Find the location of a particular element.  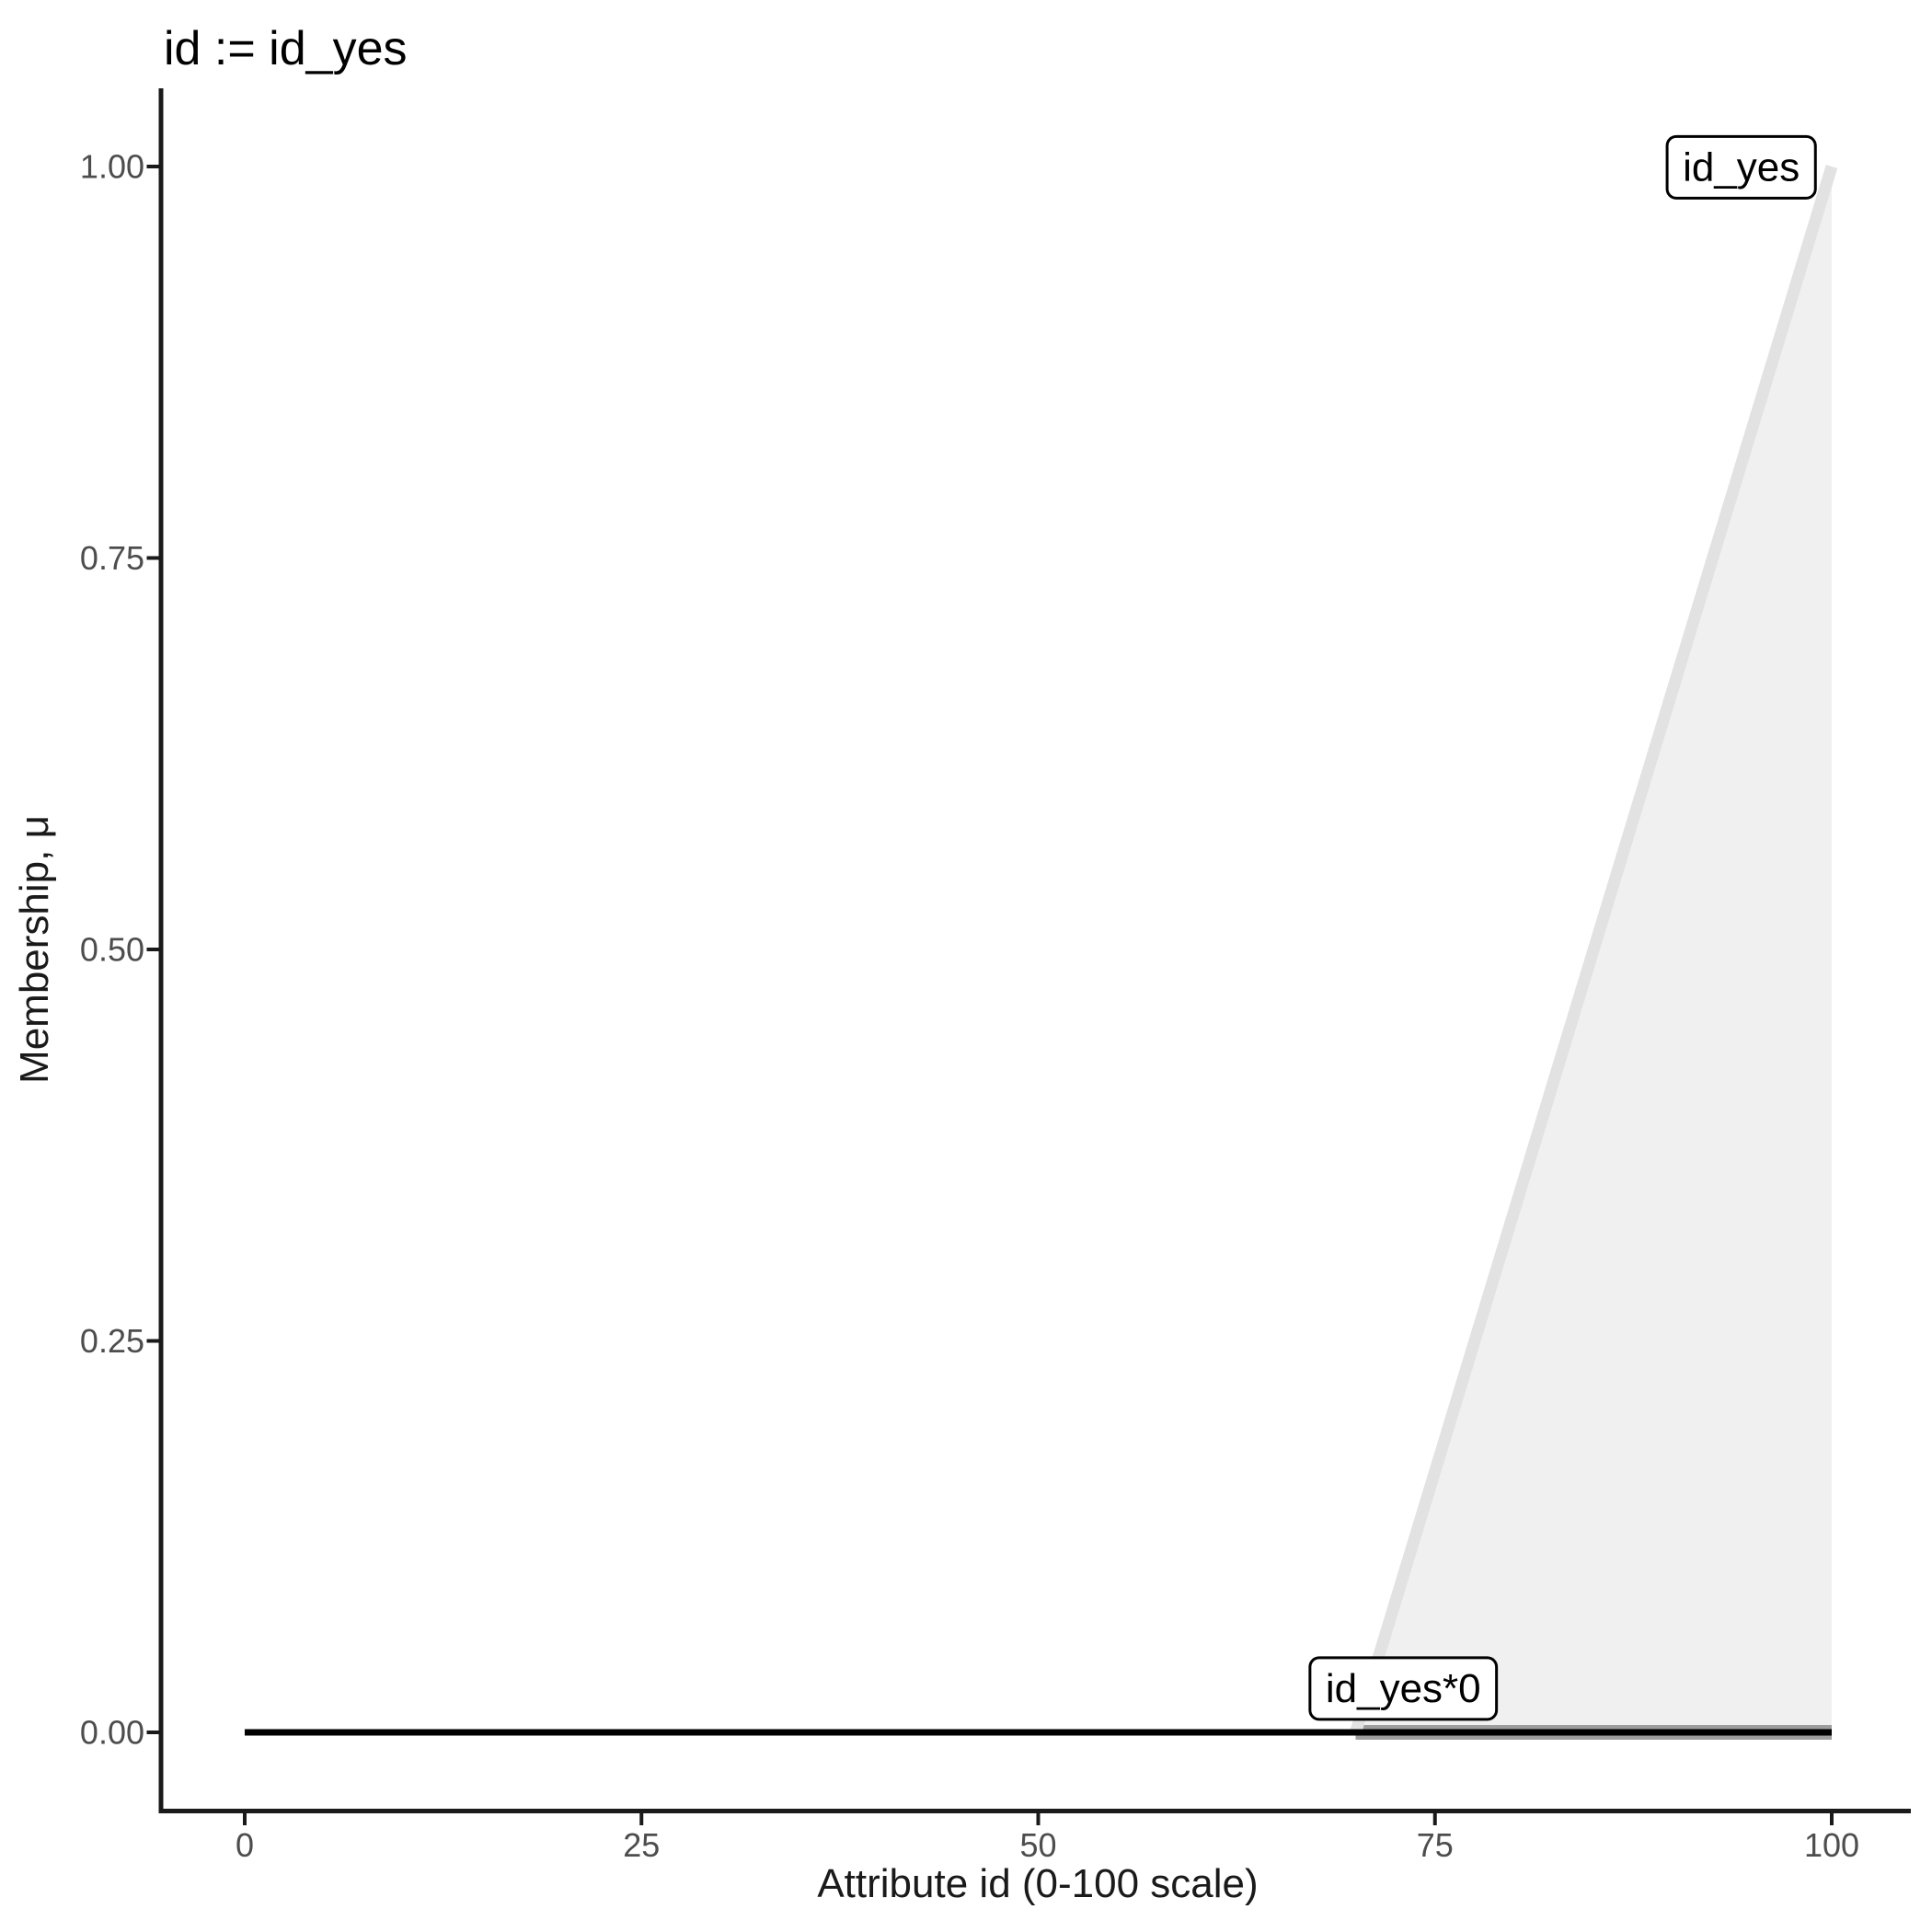

annotation-box-id-yes is located at coordinates (1741, 167).